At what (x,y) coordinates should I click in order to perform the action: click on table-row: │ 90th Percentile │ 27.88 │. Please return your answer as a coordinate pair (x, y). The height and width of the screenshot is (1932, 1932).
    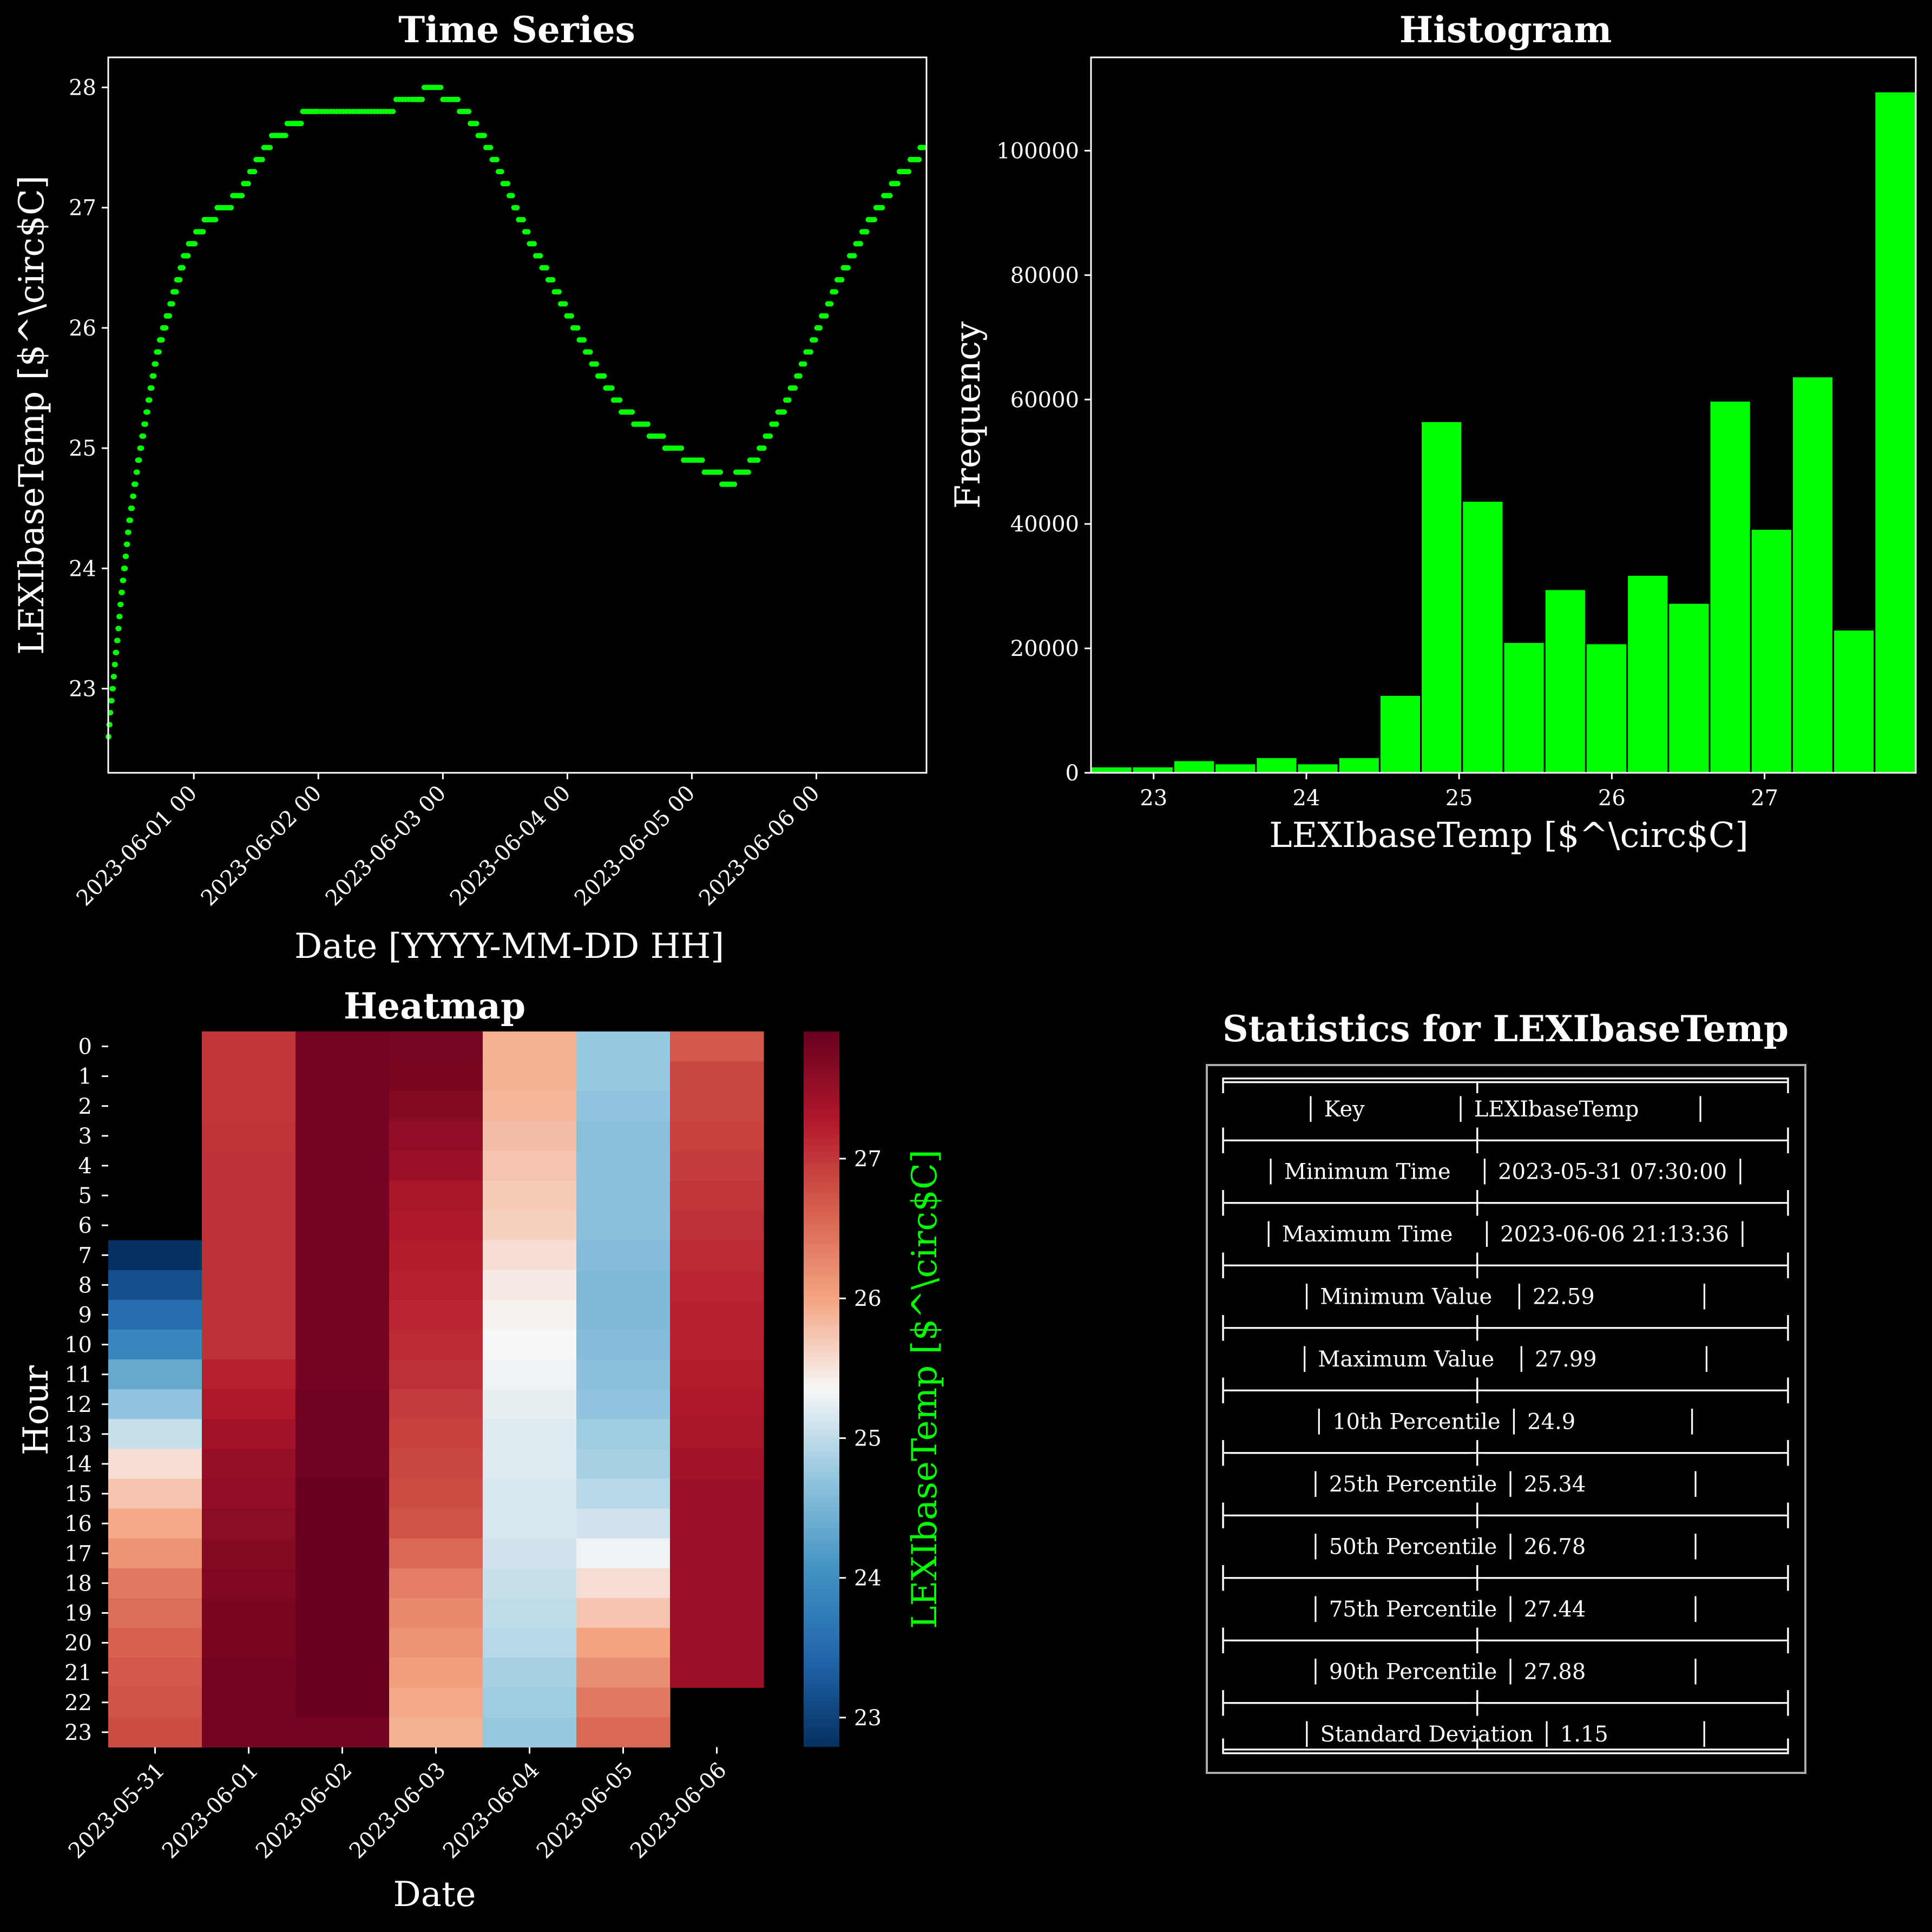
    Looking at the image, I should click on (1505, 1672).